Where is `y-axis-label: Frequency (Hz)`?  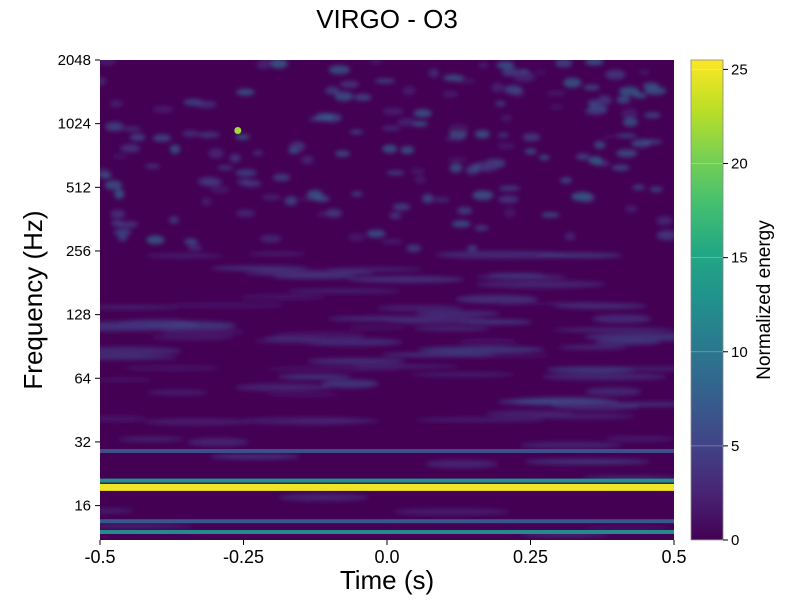 y-axis-label: Frequency (Hz) is located at coordinates (33, 299).